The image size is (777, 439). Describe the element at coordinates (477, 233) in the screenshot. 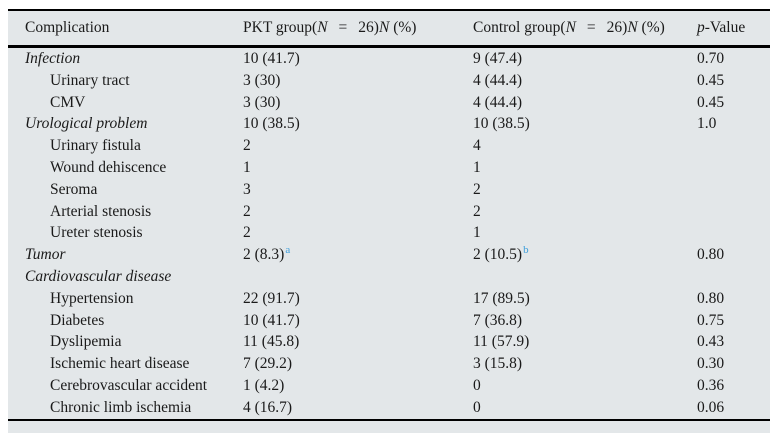

I see `control-value: 1` at that location.